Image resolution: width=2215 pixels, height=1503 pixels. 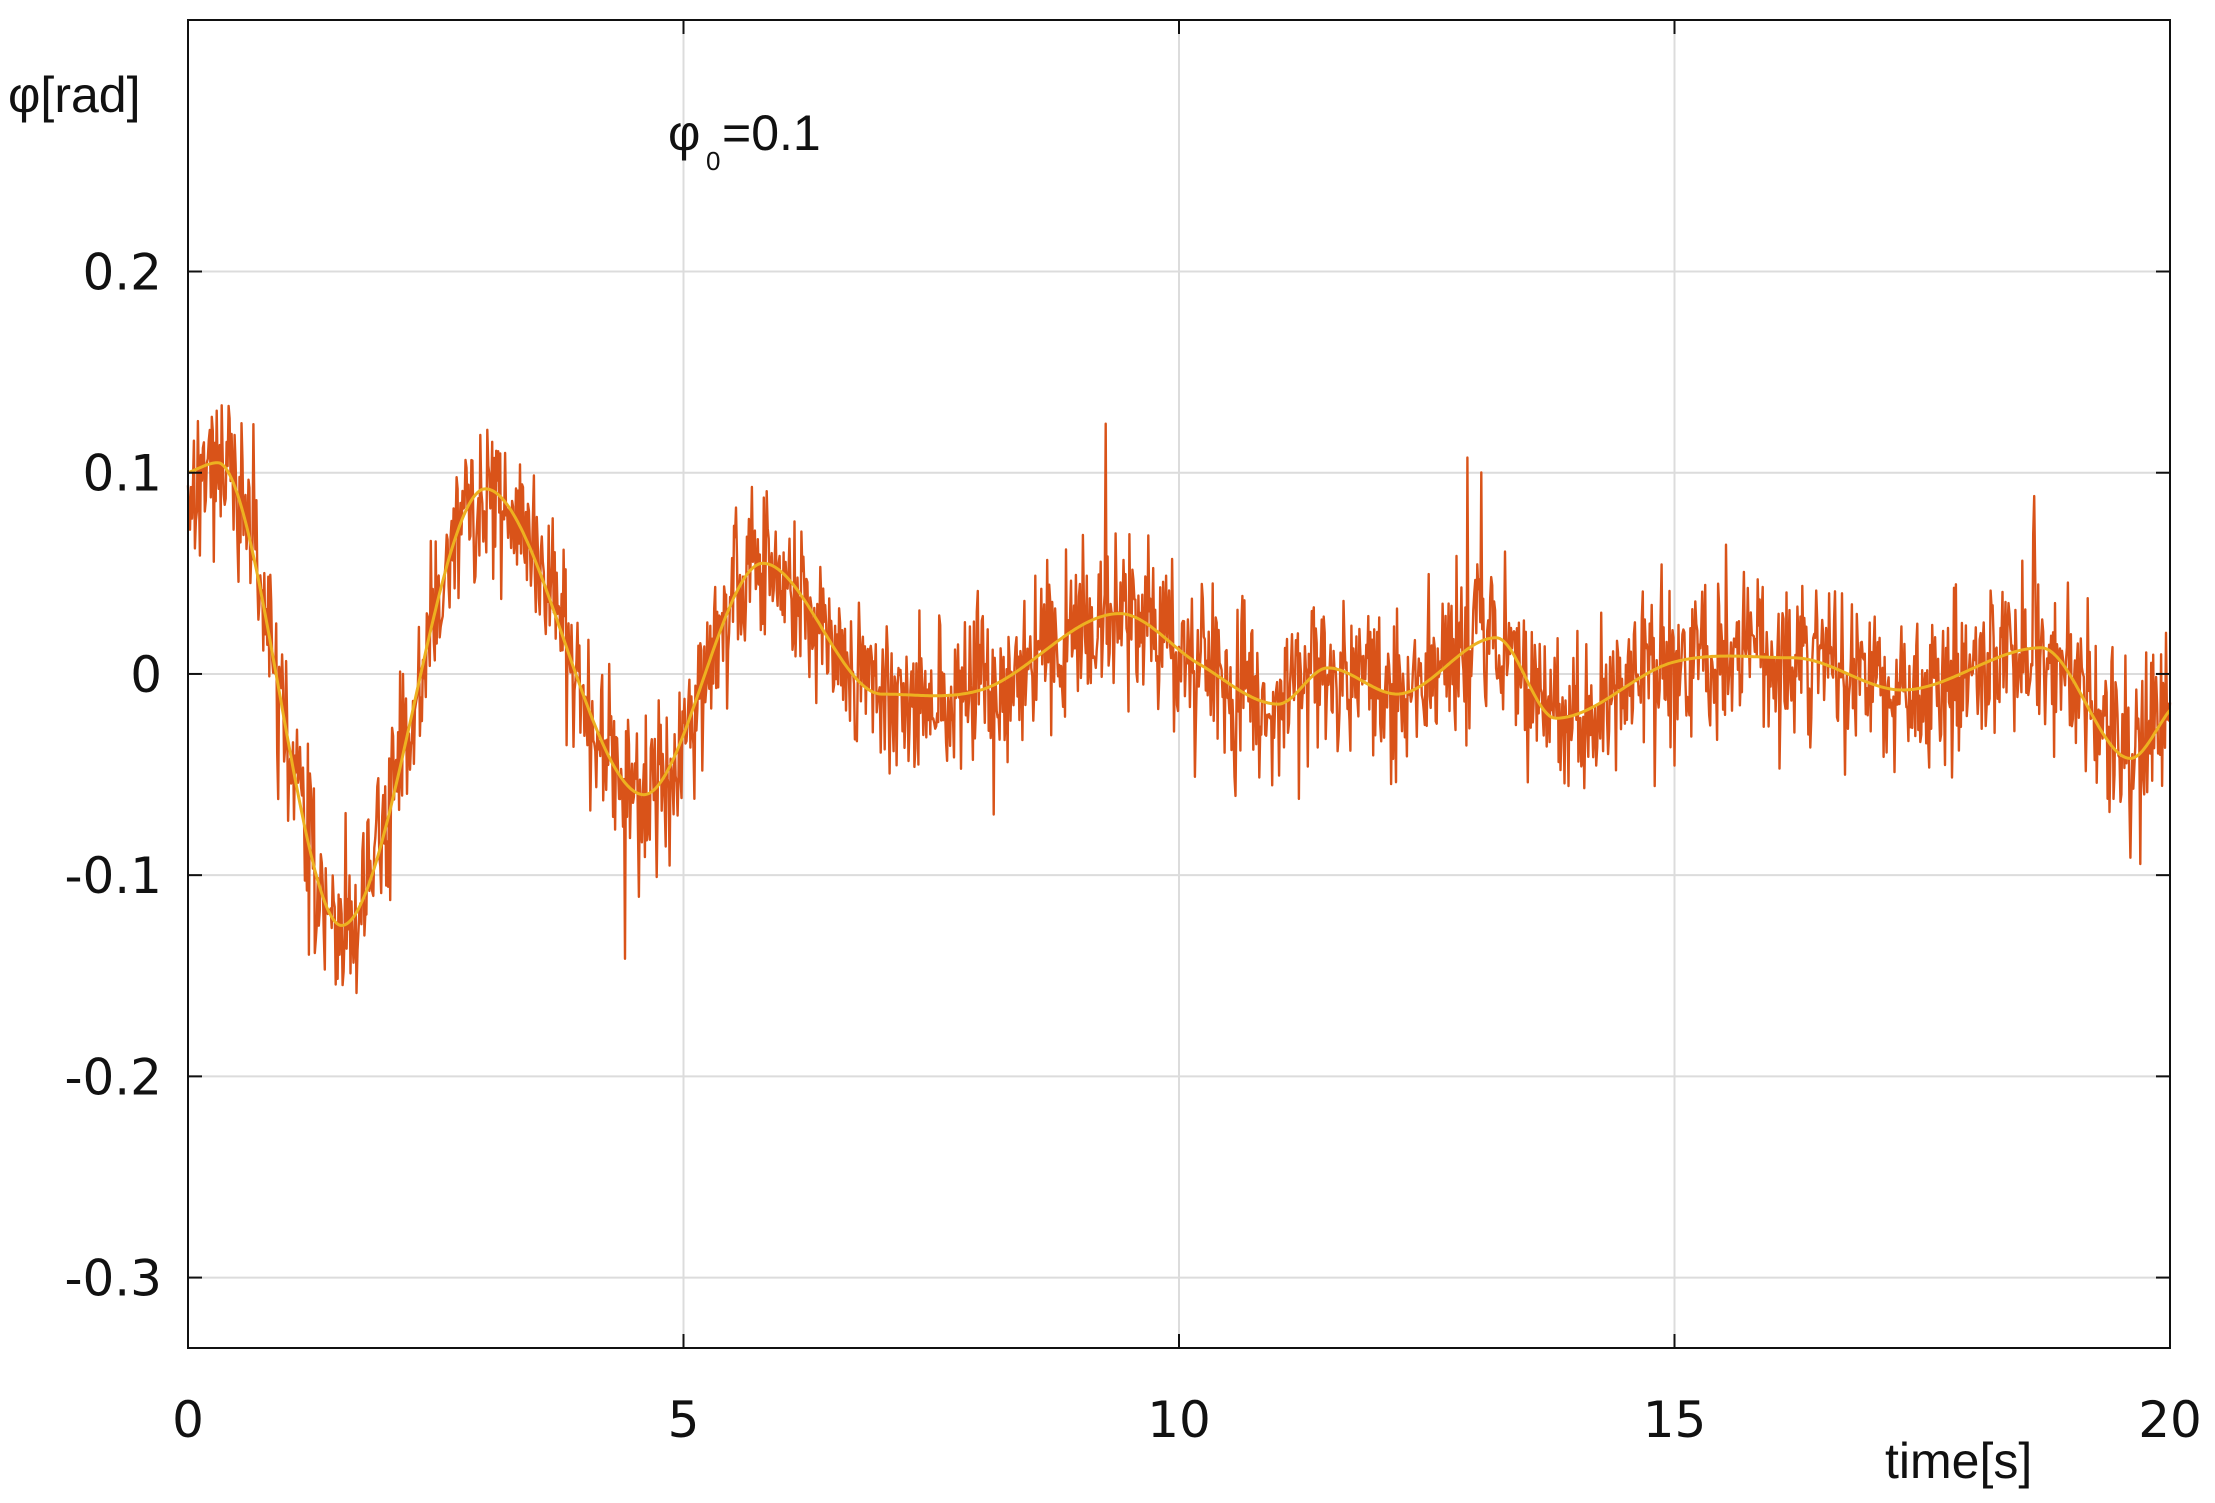 What do you see at coordinates (1675, 1420) in the screenshot?
I see `x-tick-label: 15` at bounding box center [1675, 1420].